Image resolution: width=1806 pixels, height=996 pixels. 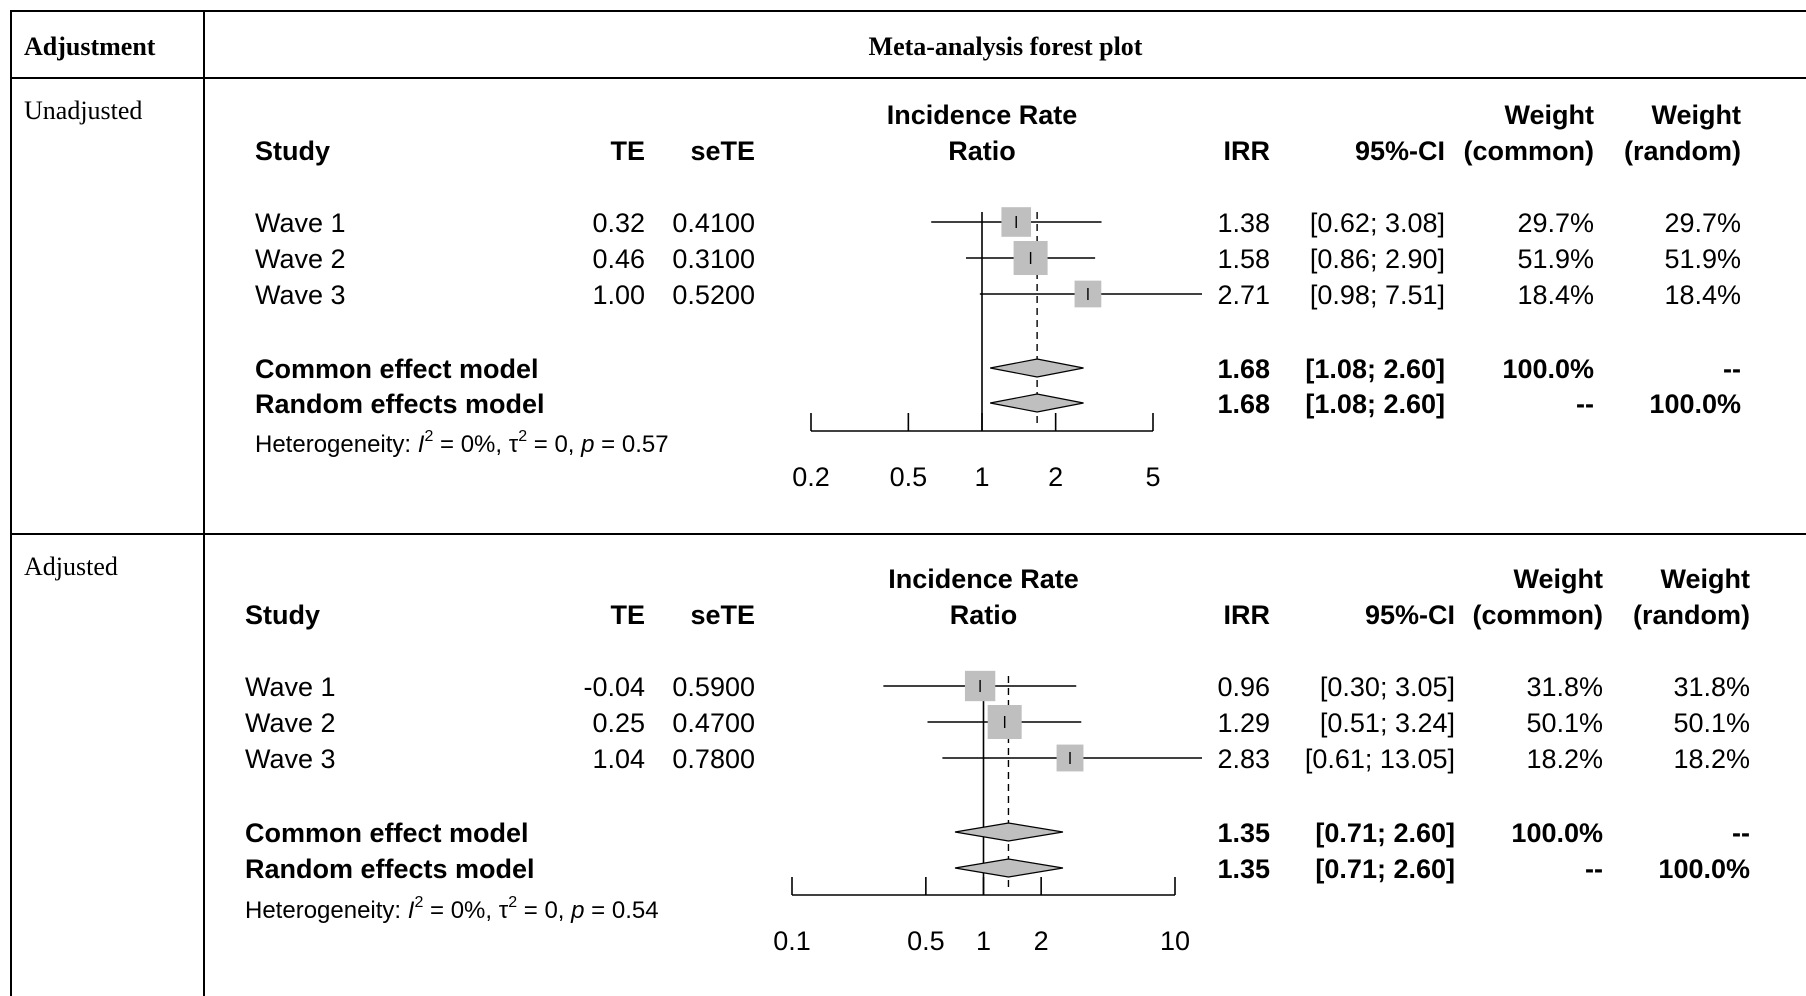 What do you see at coordinates (713, 723) in the screenshot?
I see `study-sete: 0.4700` at bounding box center [713, 723].